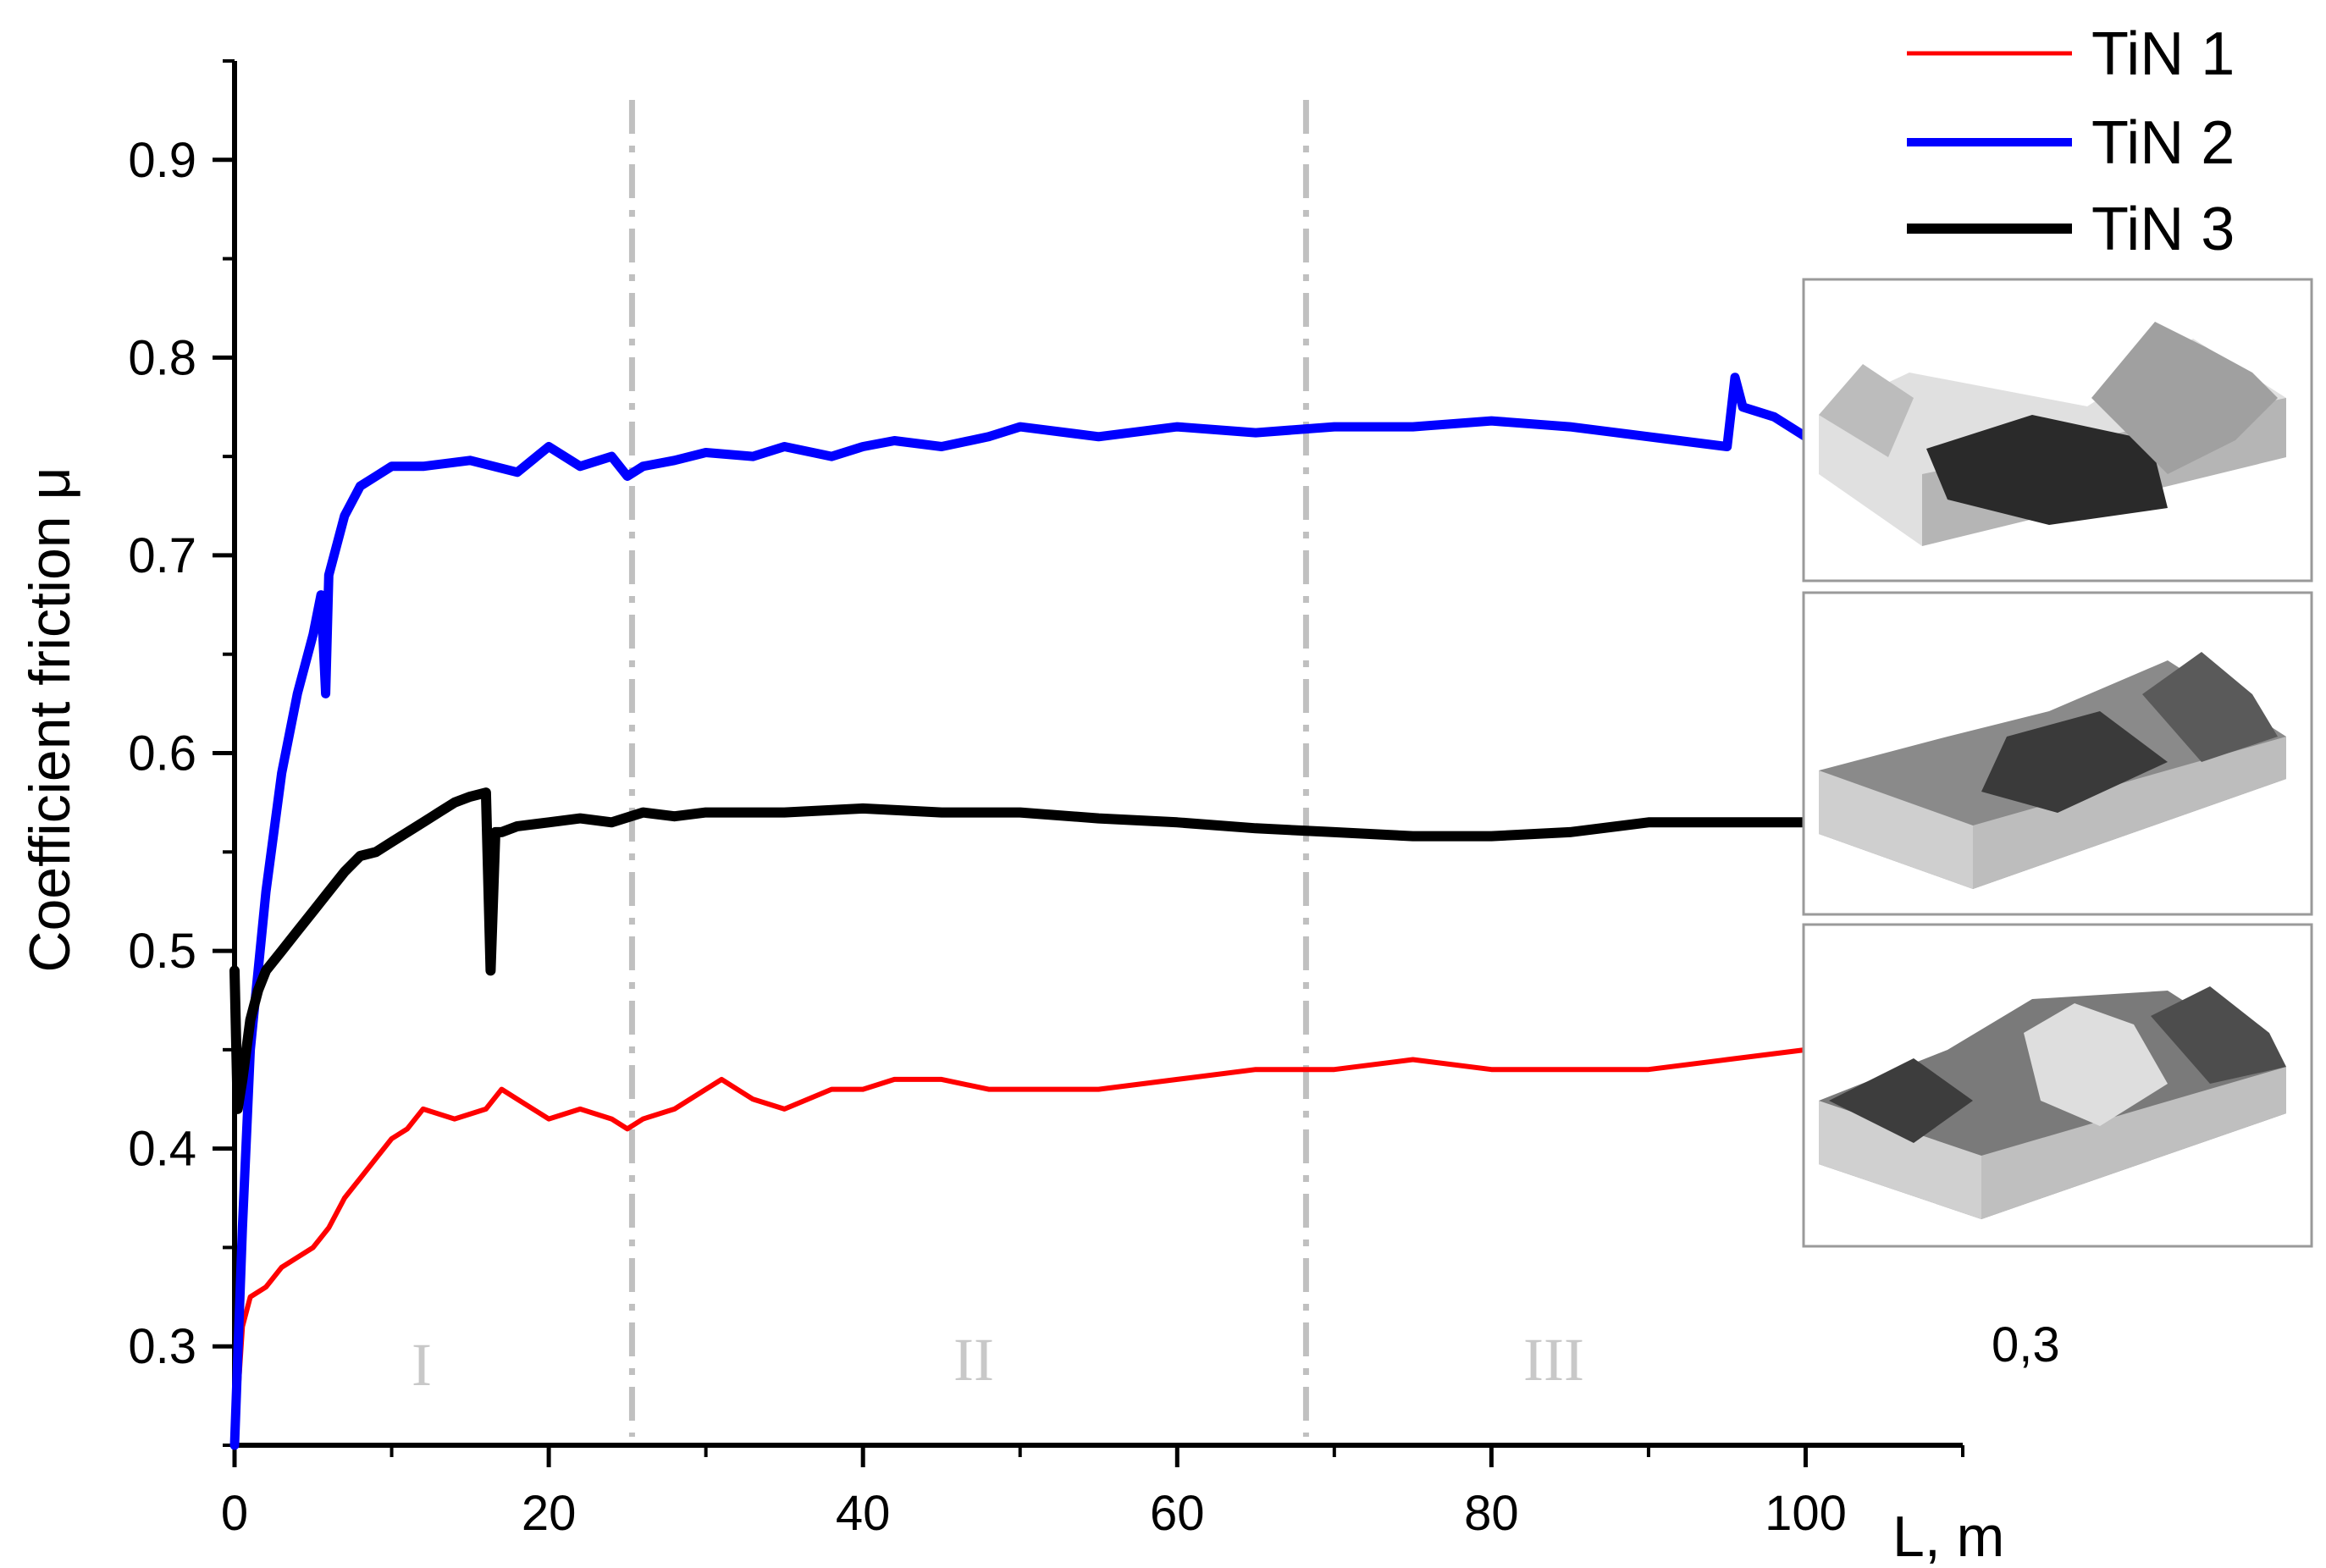 The width and height of the screenshot is (2326, 1568). What do you see at coordinates (2163, 54) in the screenshot?
I see `legend-label-tin1: TiN 1` at bounding box center [2163, 54].